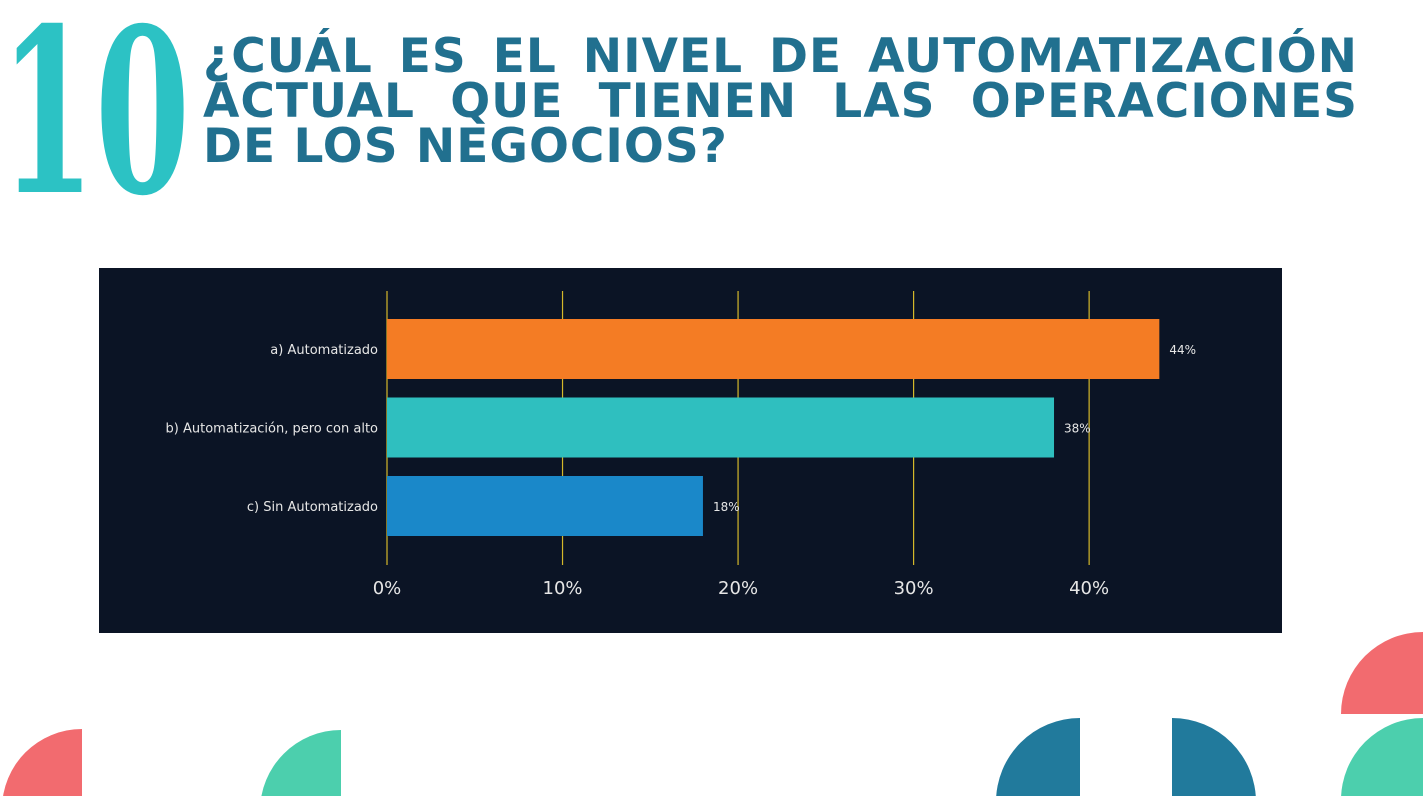 This screenshot has width=1423, height=796. Describe the element at coordinates (1077, 429) in the screenshot. I see `value-label: 38%` at that location.